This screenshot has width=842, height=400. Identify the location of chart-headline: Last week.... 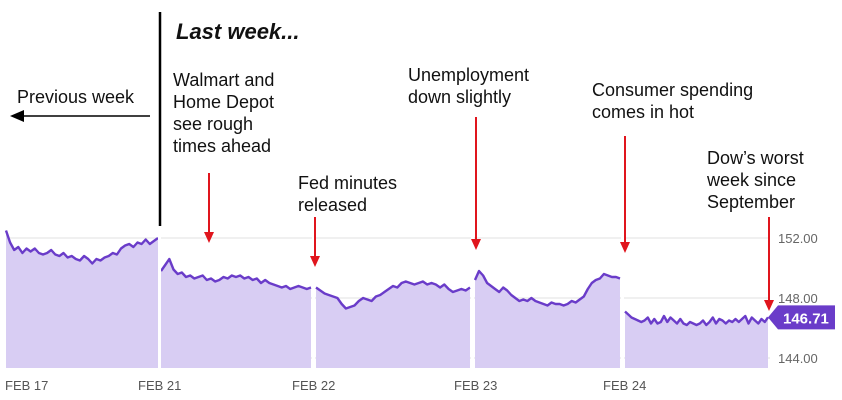
(238, 31).